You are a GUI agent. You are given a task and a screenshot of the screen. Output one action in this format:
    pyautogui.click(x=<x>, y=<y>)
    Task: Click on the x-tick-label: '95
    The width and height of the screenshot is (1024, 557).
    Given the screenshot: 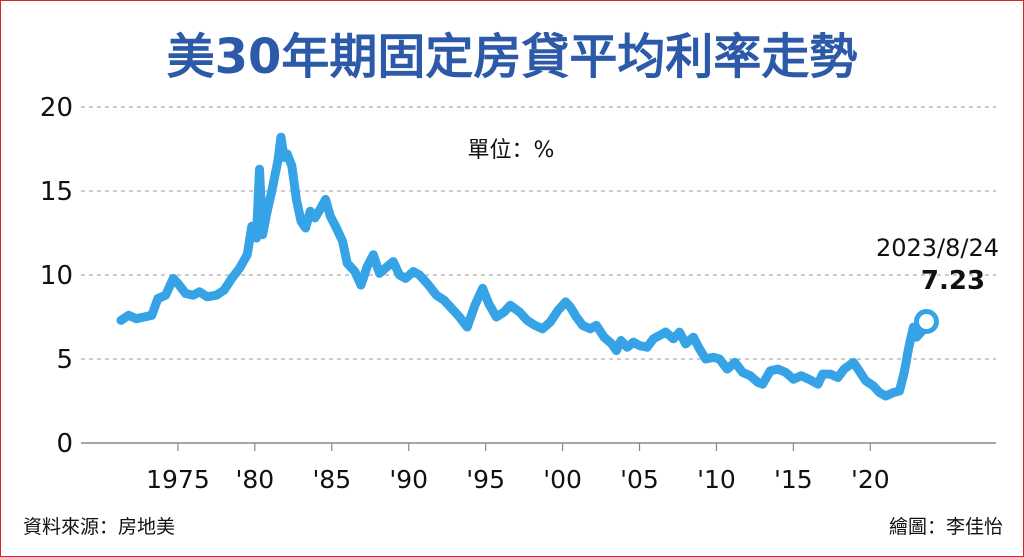 What is the action you would take?
    pyautogui.click(x=485, y=479)
    